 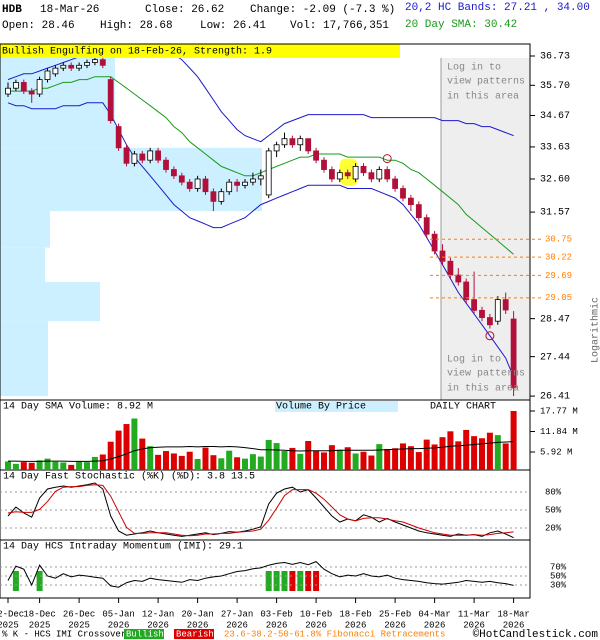 What do you see at coordinates (79, 614) in the screenshot?
I see `x-tick-label: 26-Dec` at bounding box center [79, 614].